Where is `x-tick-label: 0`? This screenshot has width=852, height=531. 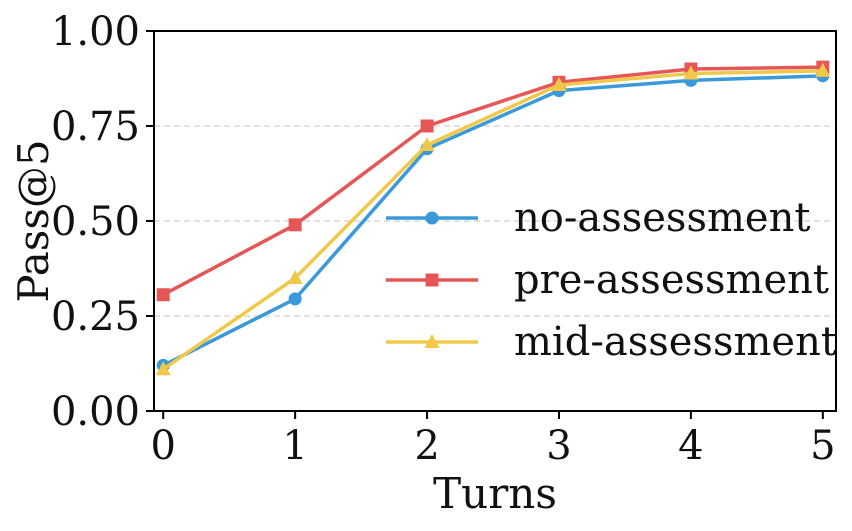
x-tick-label: 0 is located at coordinates (163, 446).